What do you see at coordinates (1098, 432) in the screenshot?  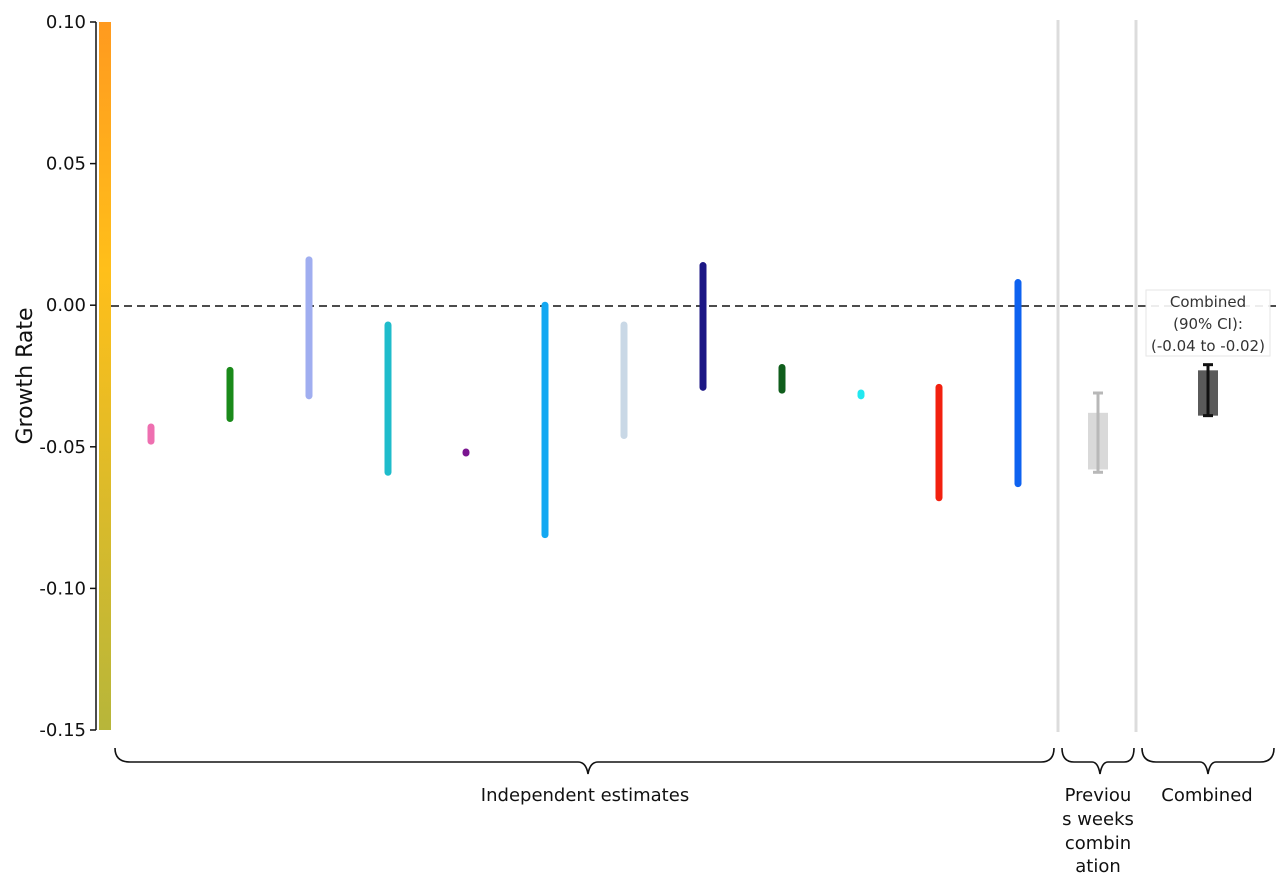 I see `previous-weeks-interval` at bounding box center [1098, 432].